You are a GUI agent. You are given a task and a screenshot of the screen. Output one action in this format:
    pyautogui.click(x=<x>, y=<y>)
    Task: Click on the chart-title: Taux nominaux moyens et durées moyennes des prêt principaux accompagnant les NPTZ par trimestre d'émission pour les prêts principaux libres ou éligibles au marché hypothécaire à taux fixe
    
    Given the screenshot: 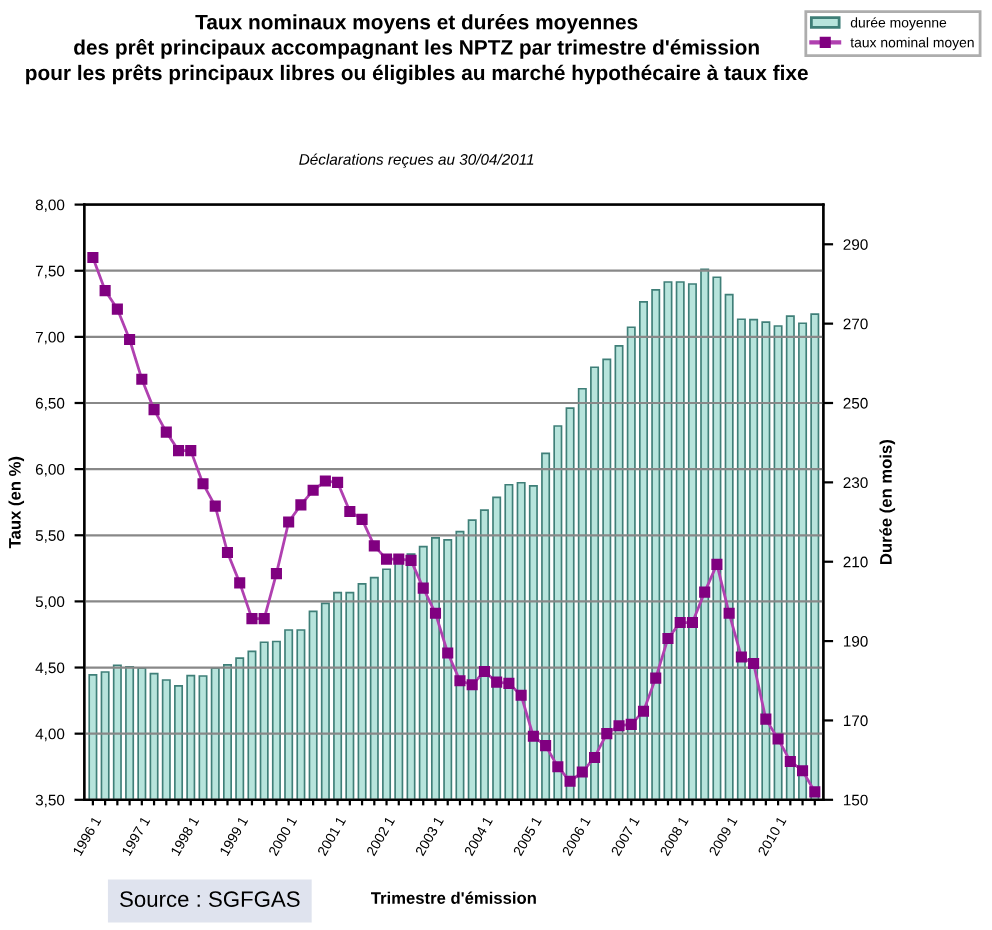 What is the action you would take?
    pyautogui.click(x=417, y=49)
    